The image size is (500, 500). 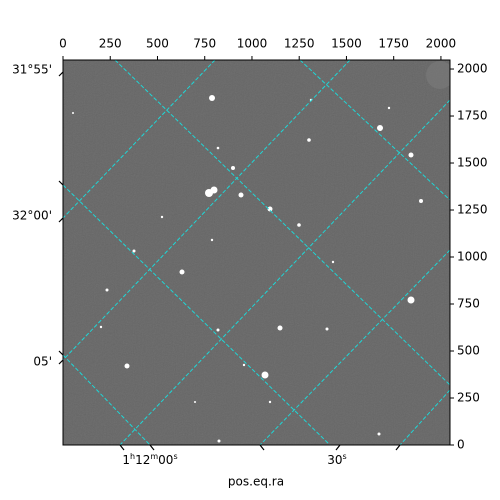 I want to click on y-tick-label: 1500, so click(x=472, y=163).